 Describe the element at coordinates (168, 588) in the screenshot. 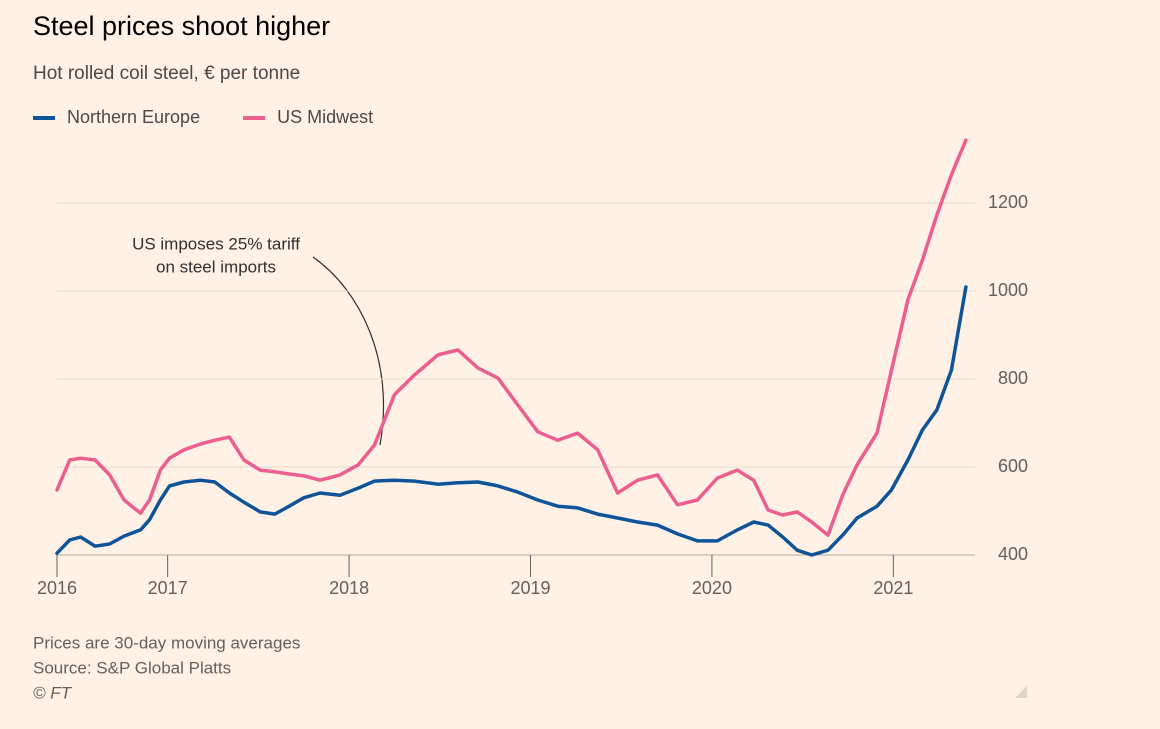

I see `x-tick-label: 2017` at that location.